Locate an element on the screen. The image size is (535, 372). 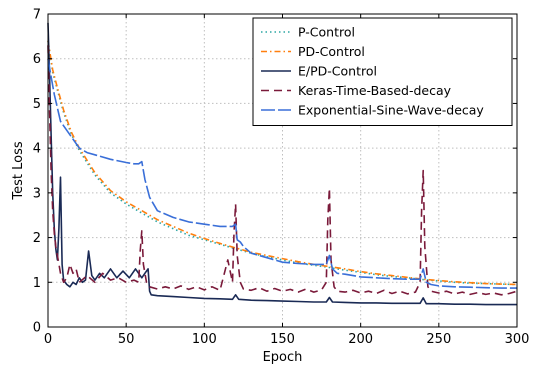
y-tick-label: 0 is located at coordinates (37, 328).